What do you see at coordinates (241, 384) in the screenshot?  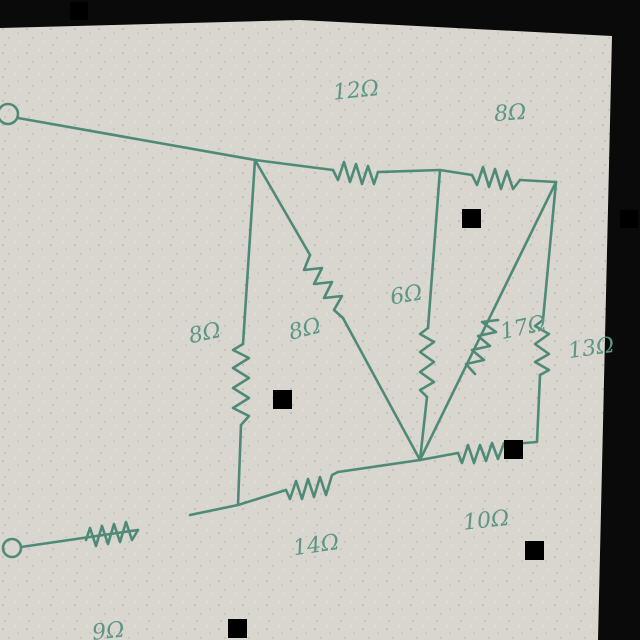 I see `resistor-left-vertical` at bounding box center [241, 384].